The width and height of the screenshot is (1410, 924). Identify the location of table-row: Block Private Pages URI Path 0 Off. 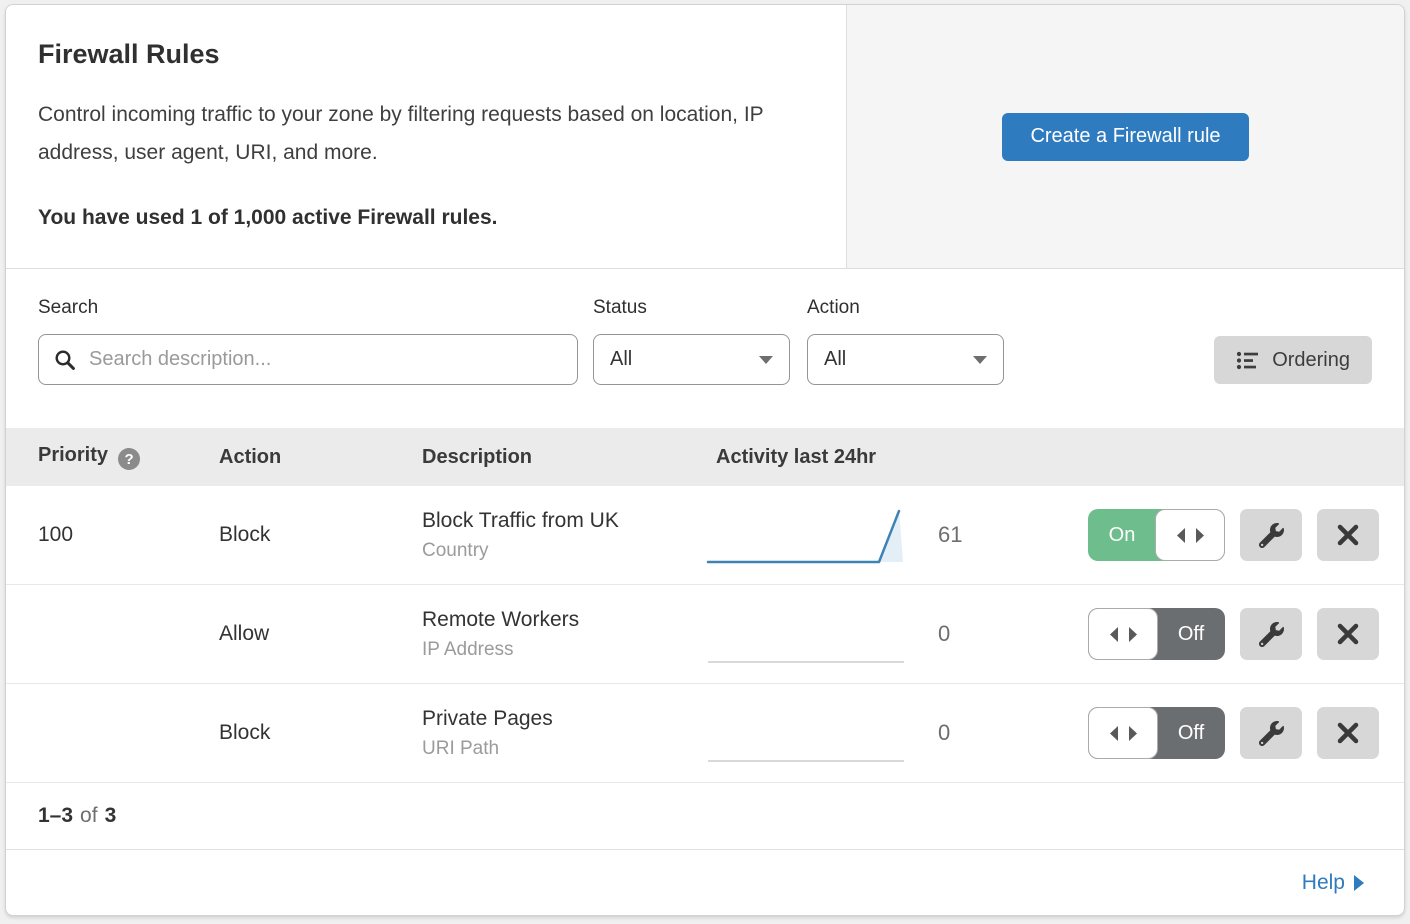
(705, 733).